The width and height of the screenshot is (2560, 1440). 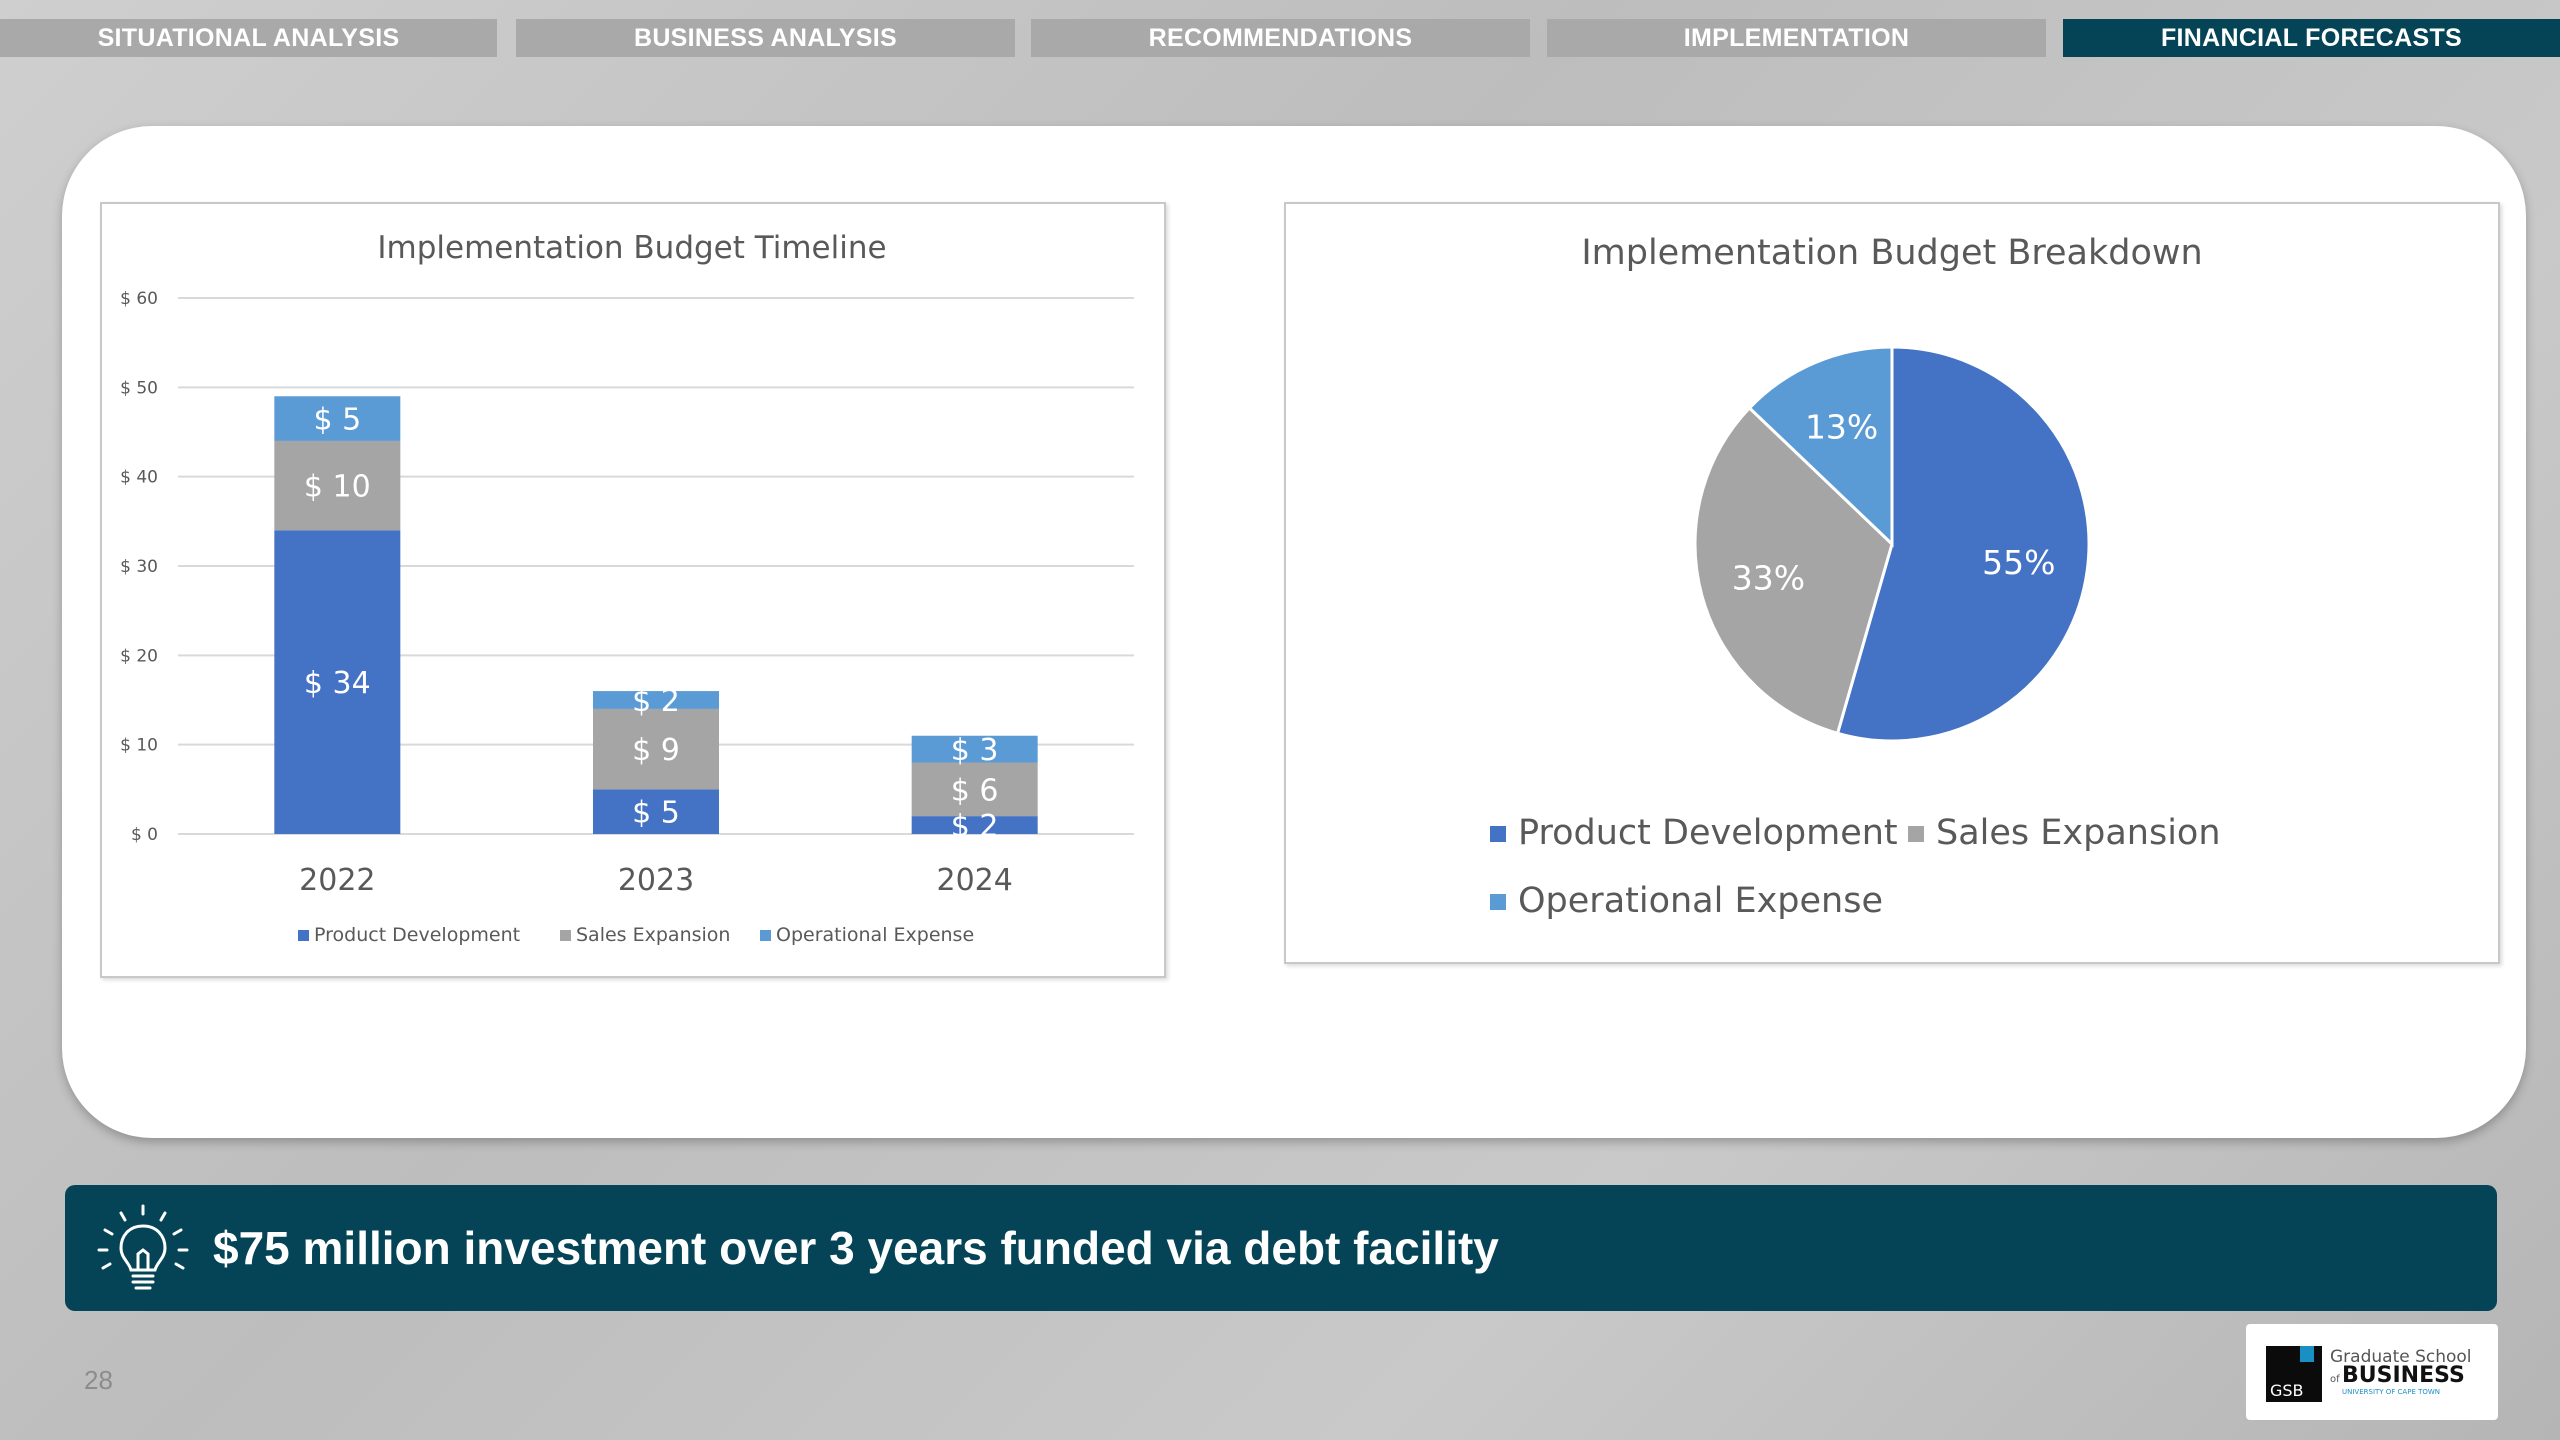 I want to click on bar-data-label: $ 3, so click(x=975, y=750).